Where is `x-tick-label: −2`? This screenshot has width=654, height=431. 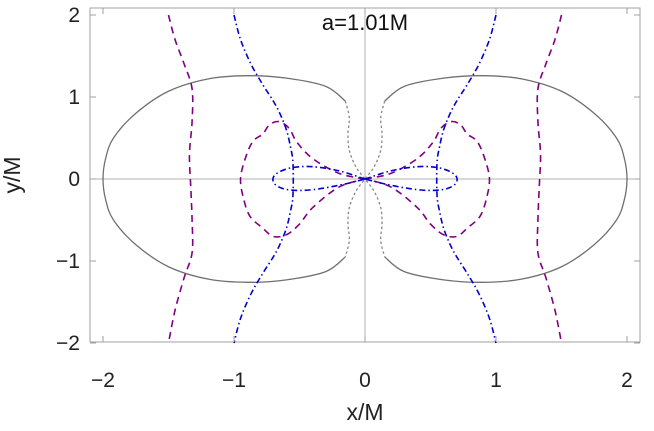 x-tick-label: −2 is located at coordinates (103, 380).